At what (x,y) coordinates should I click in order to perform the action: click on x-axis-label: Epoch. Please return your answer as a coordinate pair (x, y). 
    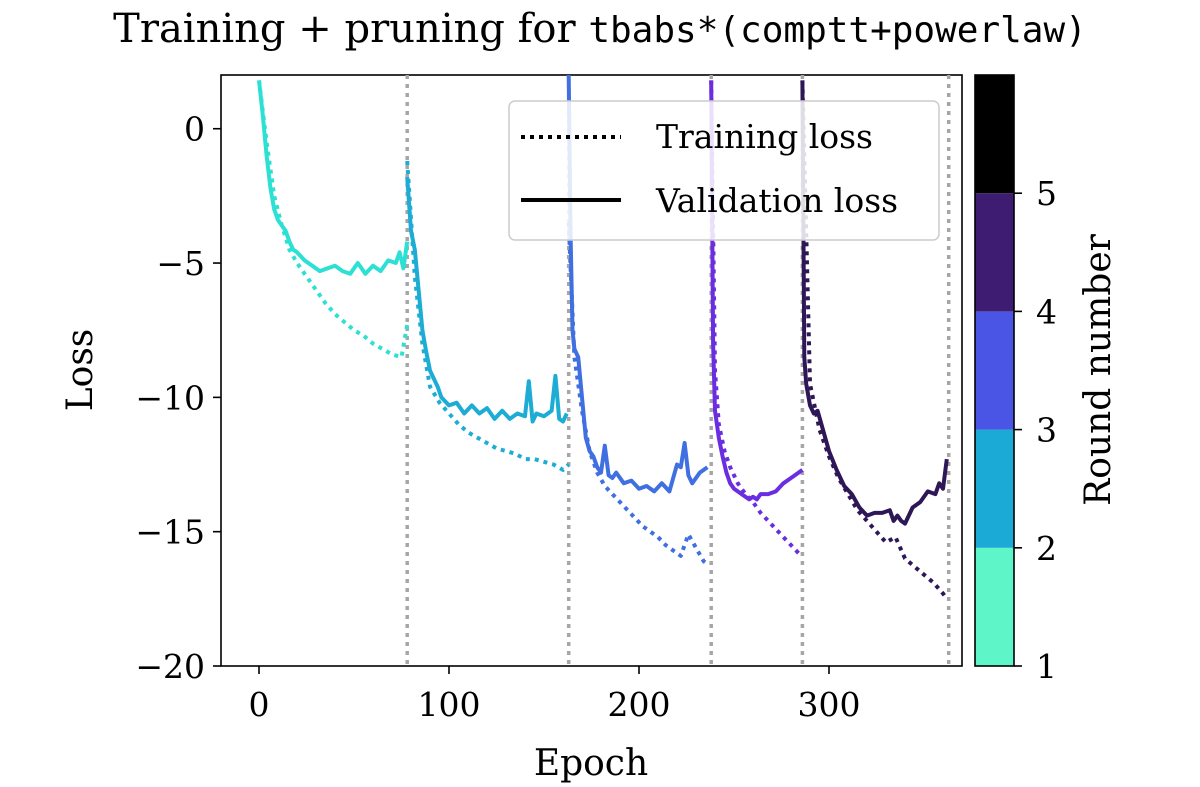
    Looking at the image, I should click on (591, 763).